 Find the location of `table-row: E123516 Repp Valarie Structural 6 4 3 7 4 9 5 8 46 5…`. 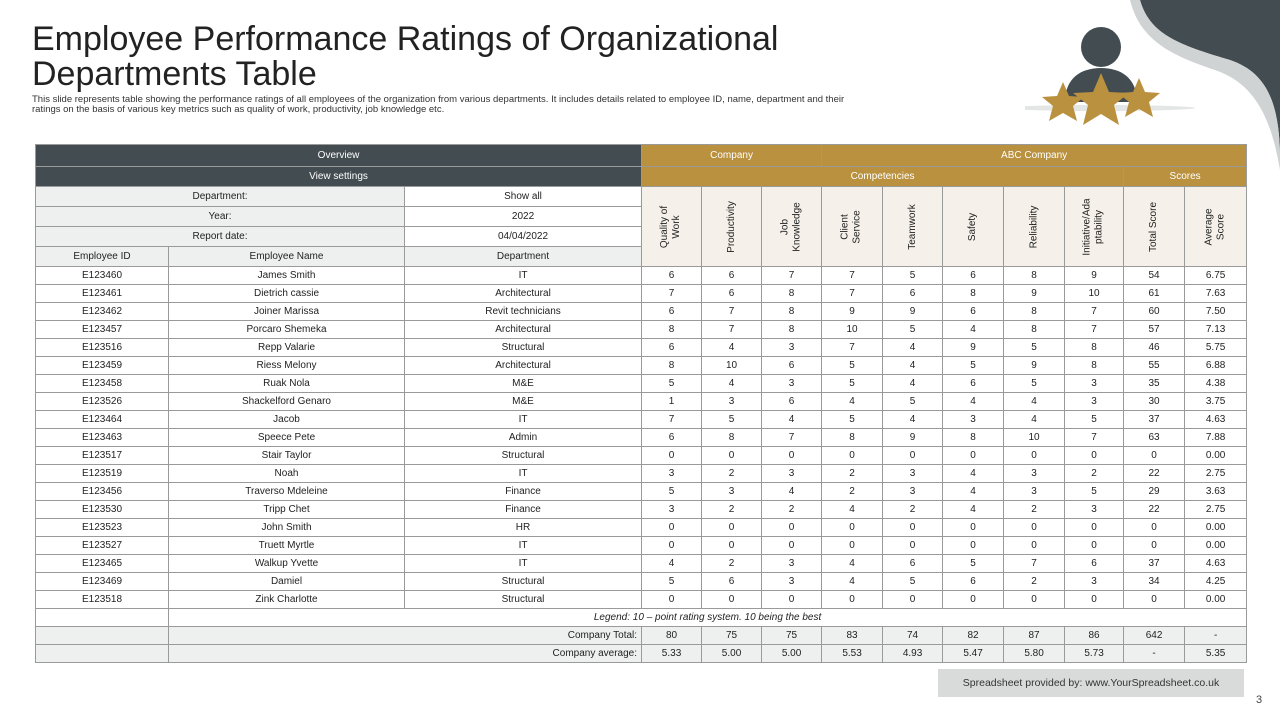

table-row: E123516 Repp Valarie Structural 6 4 3 7 4 9 5 8 46 5… is located at coordinates (641, 347).